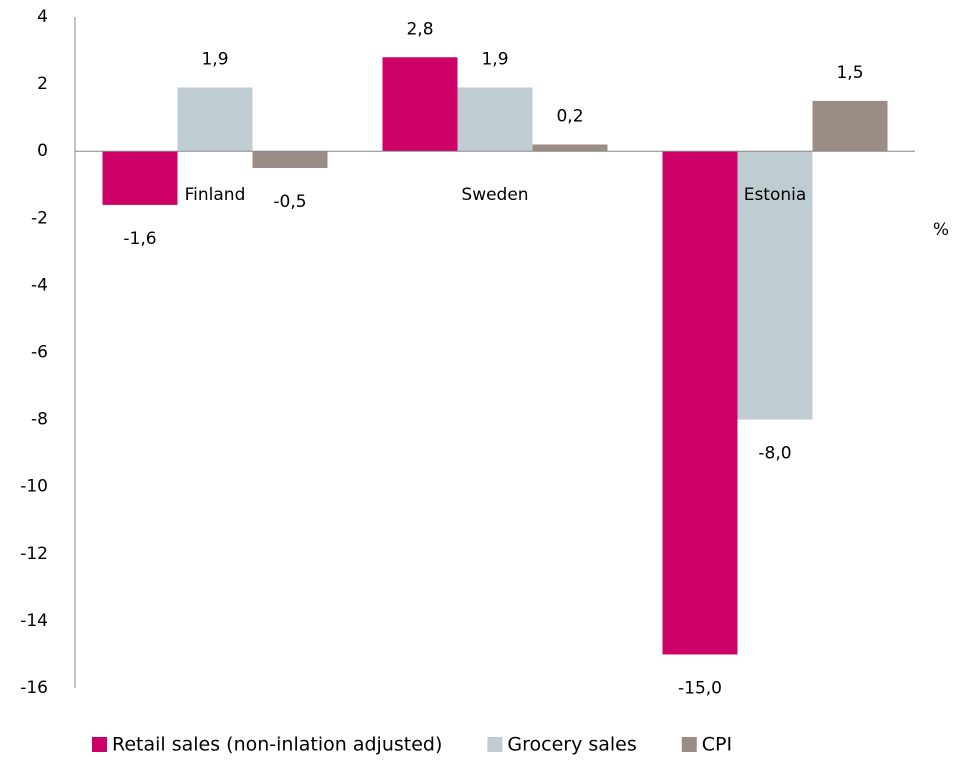  I want to click on x-tick-label: Estonia, so click(775, 195).